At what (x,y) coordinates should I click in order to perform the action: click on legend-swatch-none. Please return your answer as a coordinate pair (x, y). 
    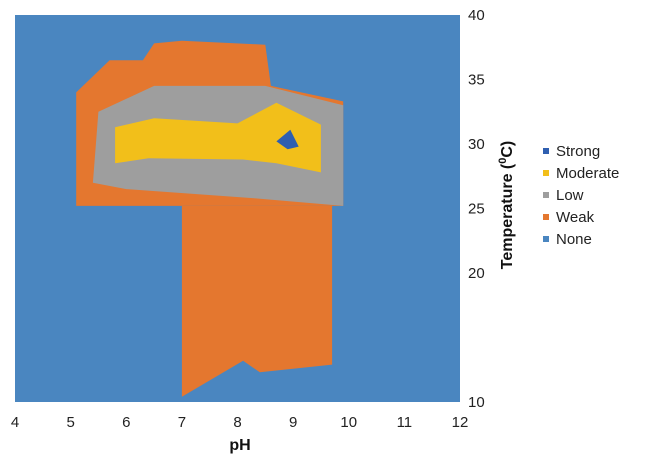
    Looking at the image, I should click on (546, 239).